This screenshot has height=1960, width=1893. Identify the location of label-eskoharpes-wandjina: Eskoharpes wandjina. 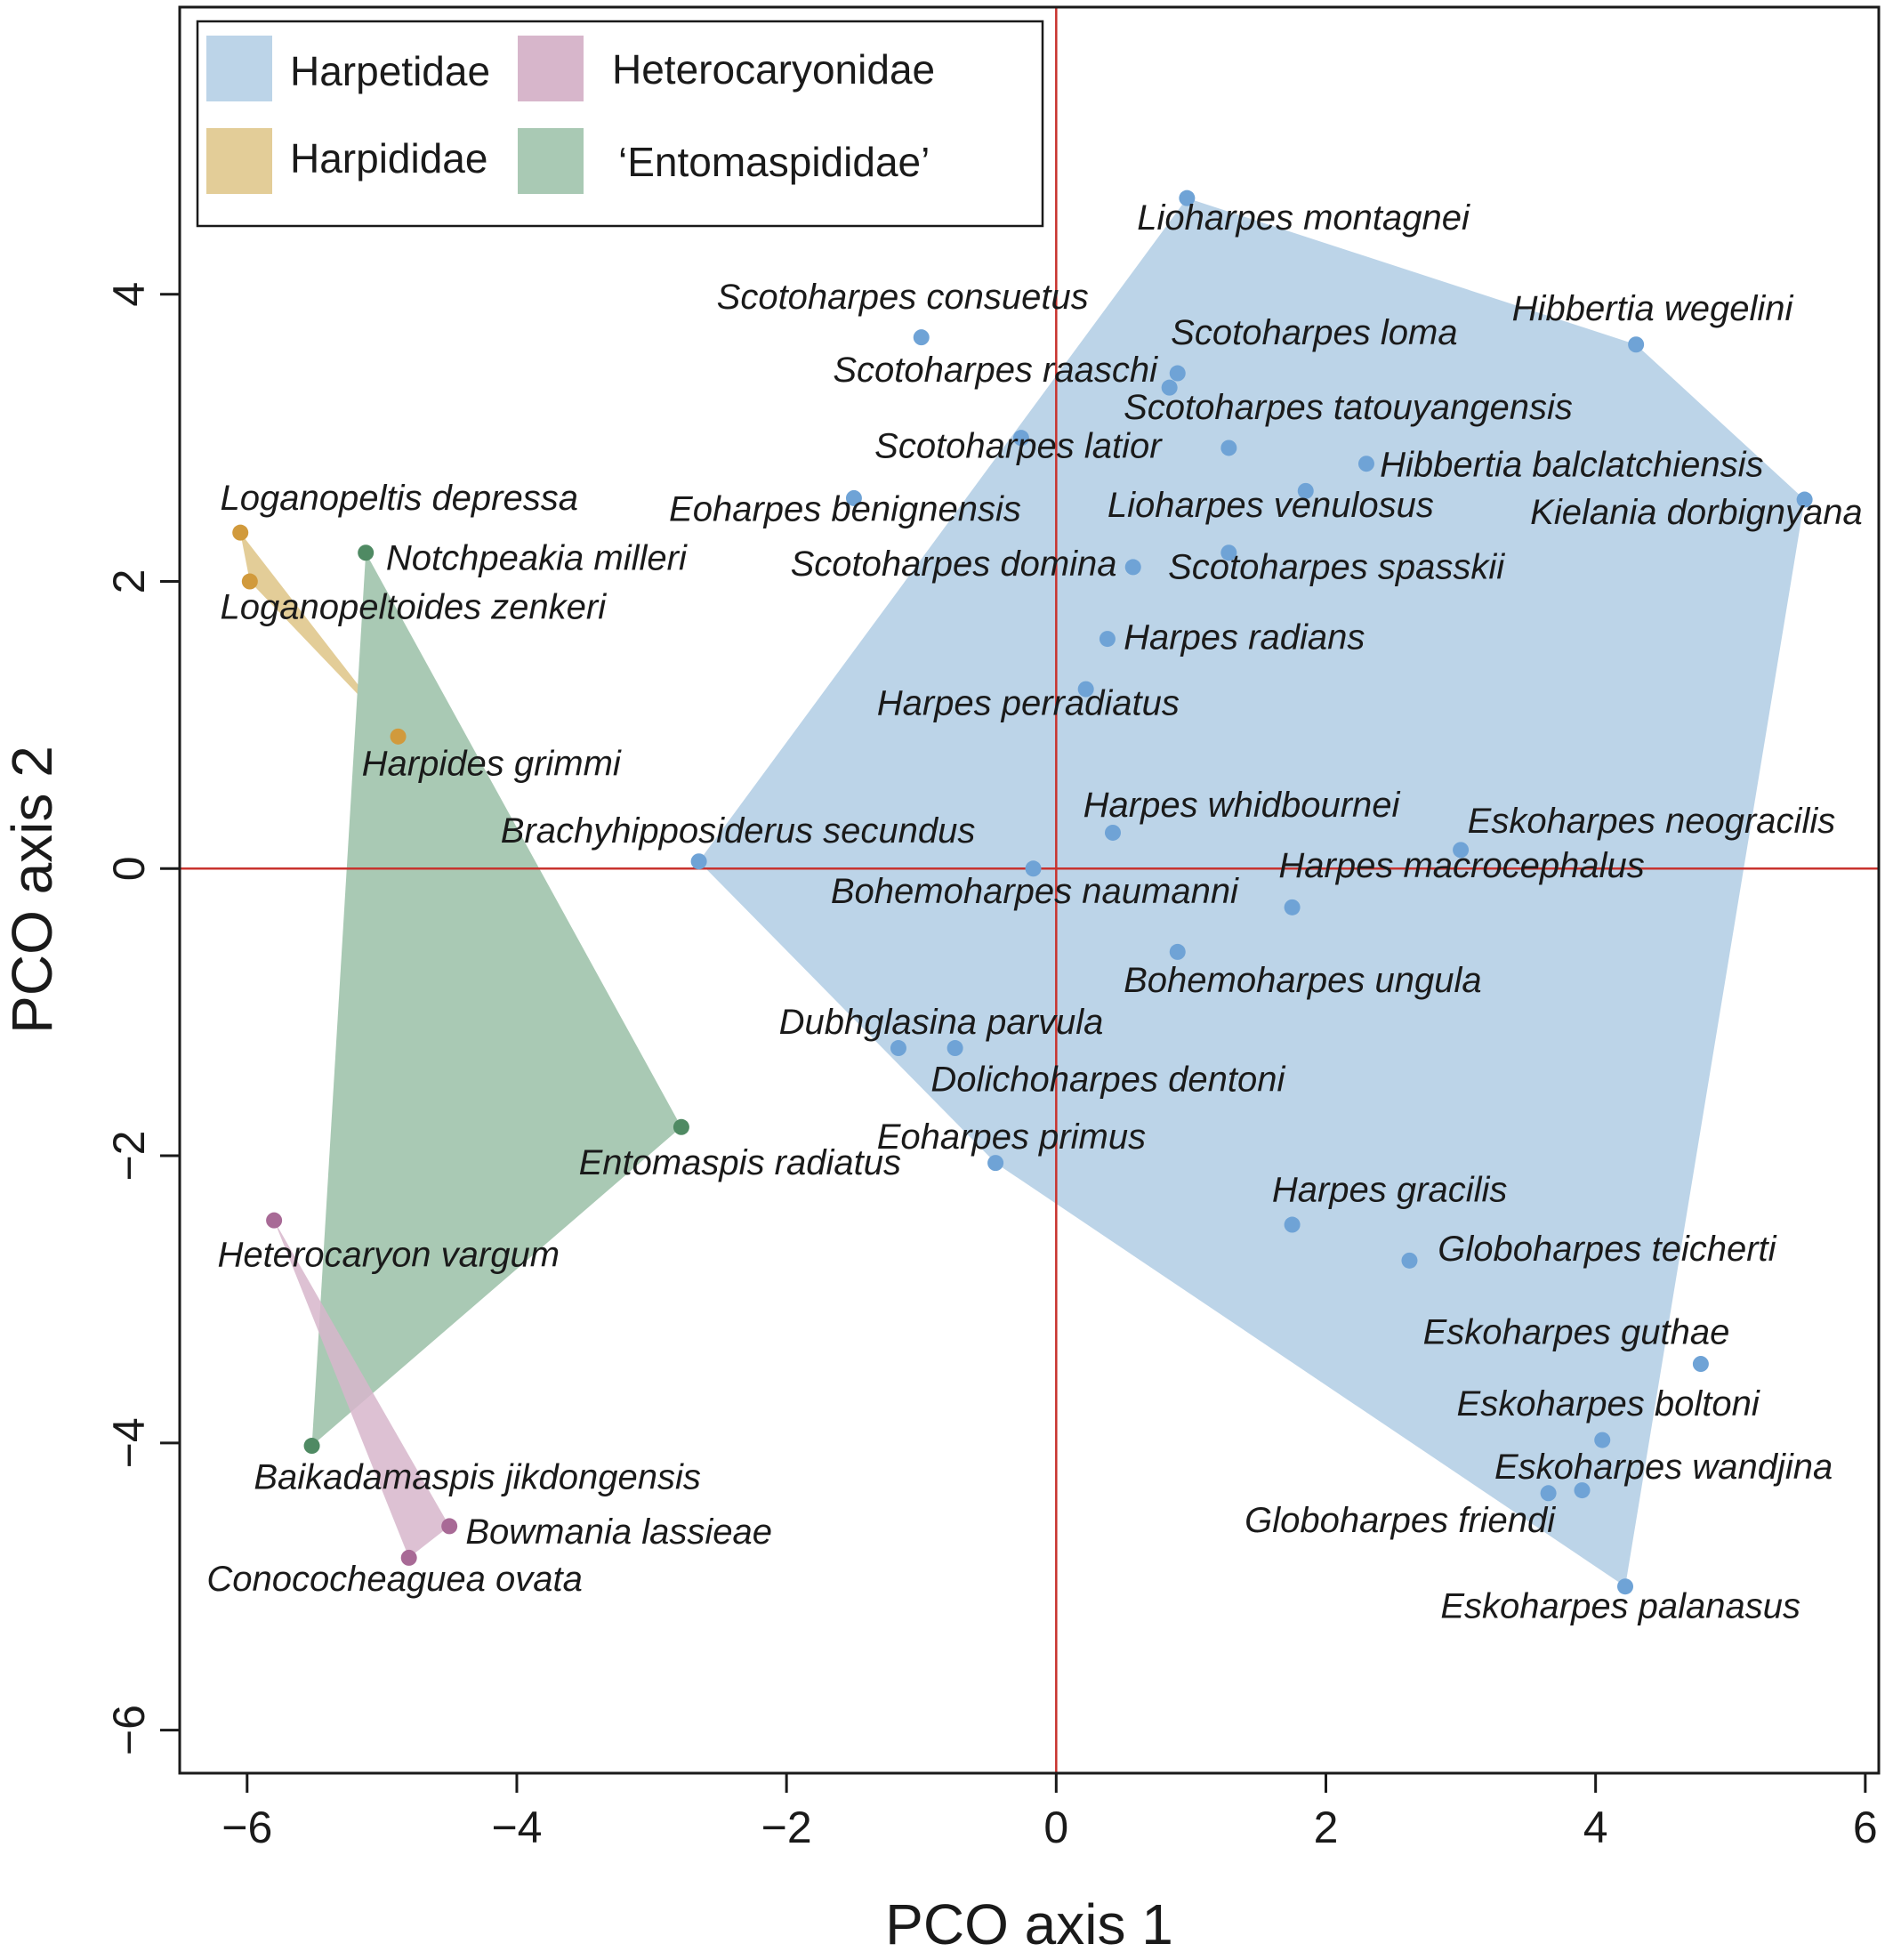
(1663, 1468).